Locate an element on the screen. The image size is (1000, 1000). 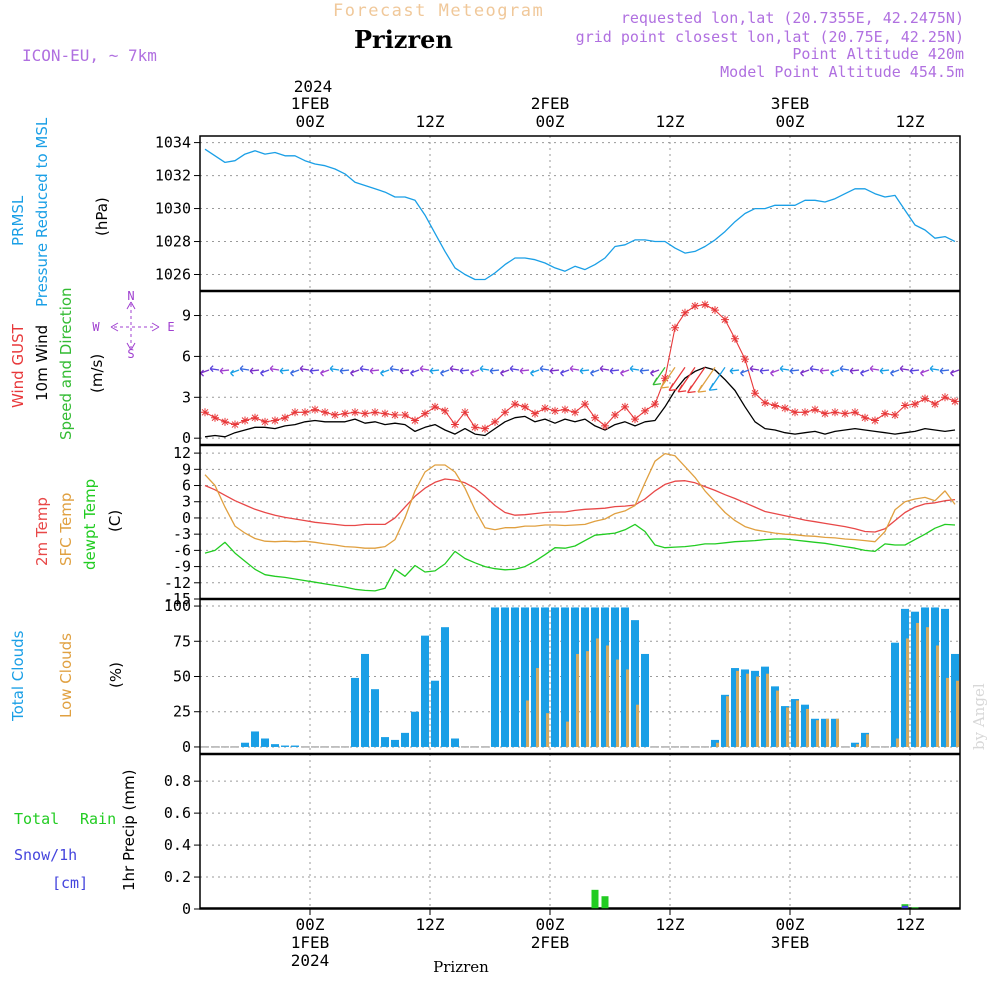
model-altitude: Model Point Altitude 454.5m is located at coordinates (842, 72).